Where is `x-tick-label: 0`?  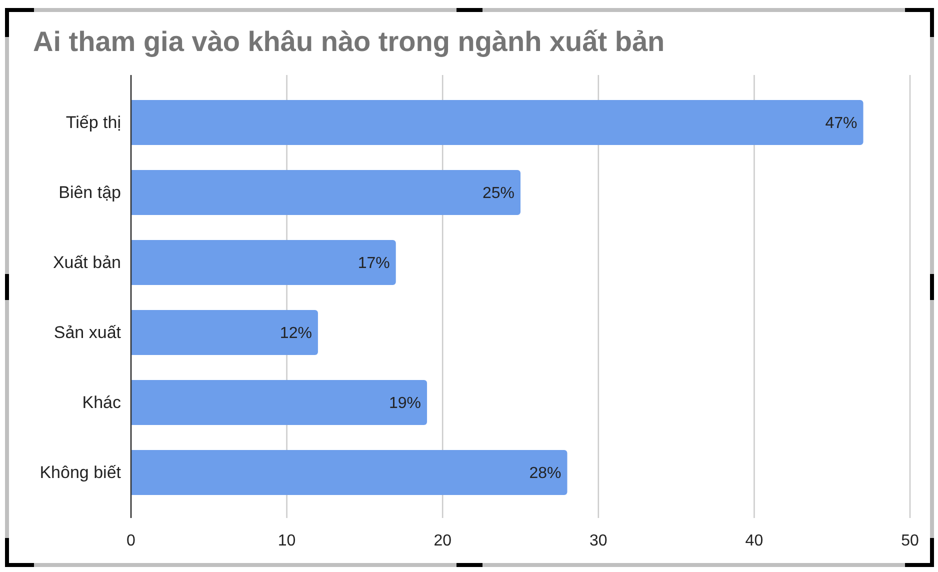
x-tick-label: 0 is located at coordinates (131, 541).